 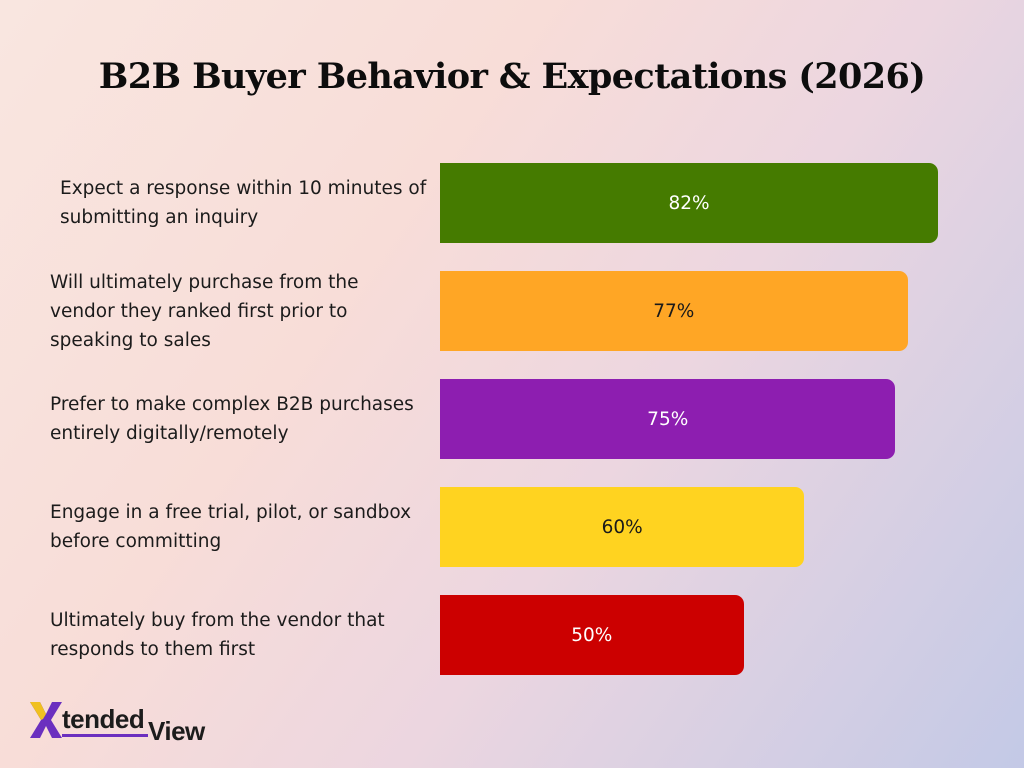 I want to click on x-logo-icon, so click(x=46, y=720).